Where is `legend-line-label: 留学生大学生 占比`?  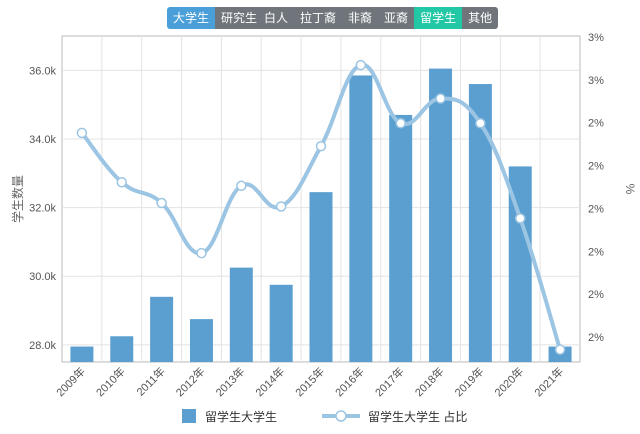
legend-line-label: 留学生大学生 占比 is located at coordinates (417, 416).